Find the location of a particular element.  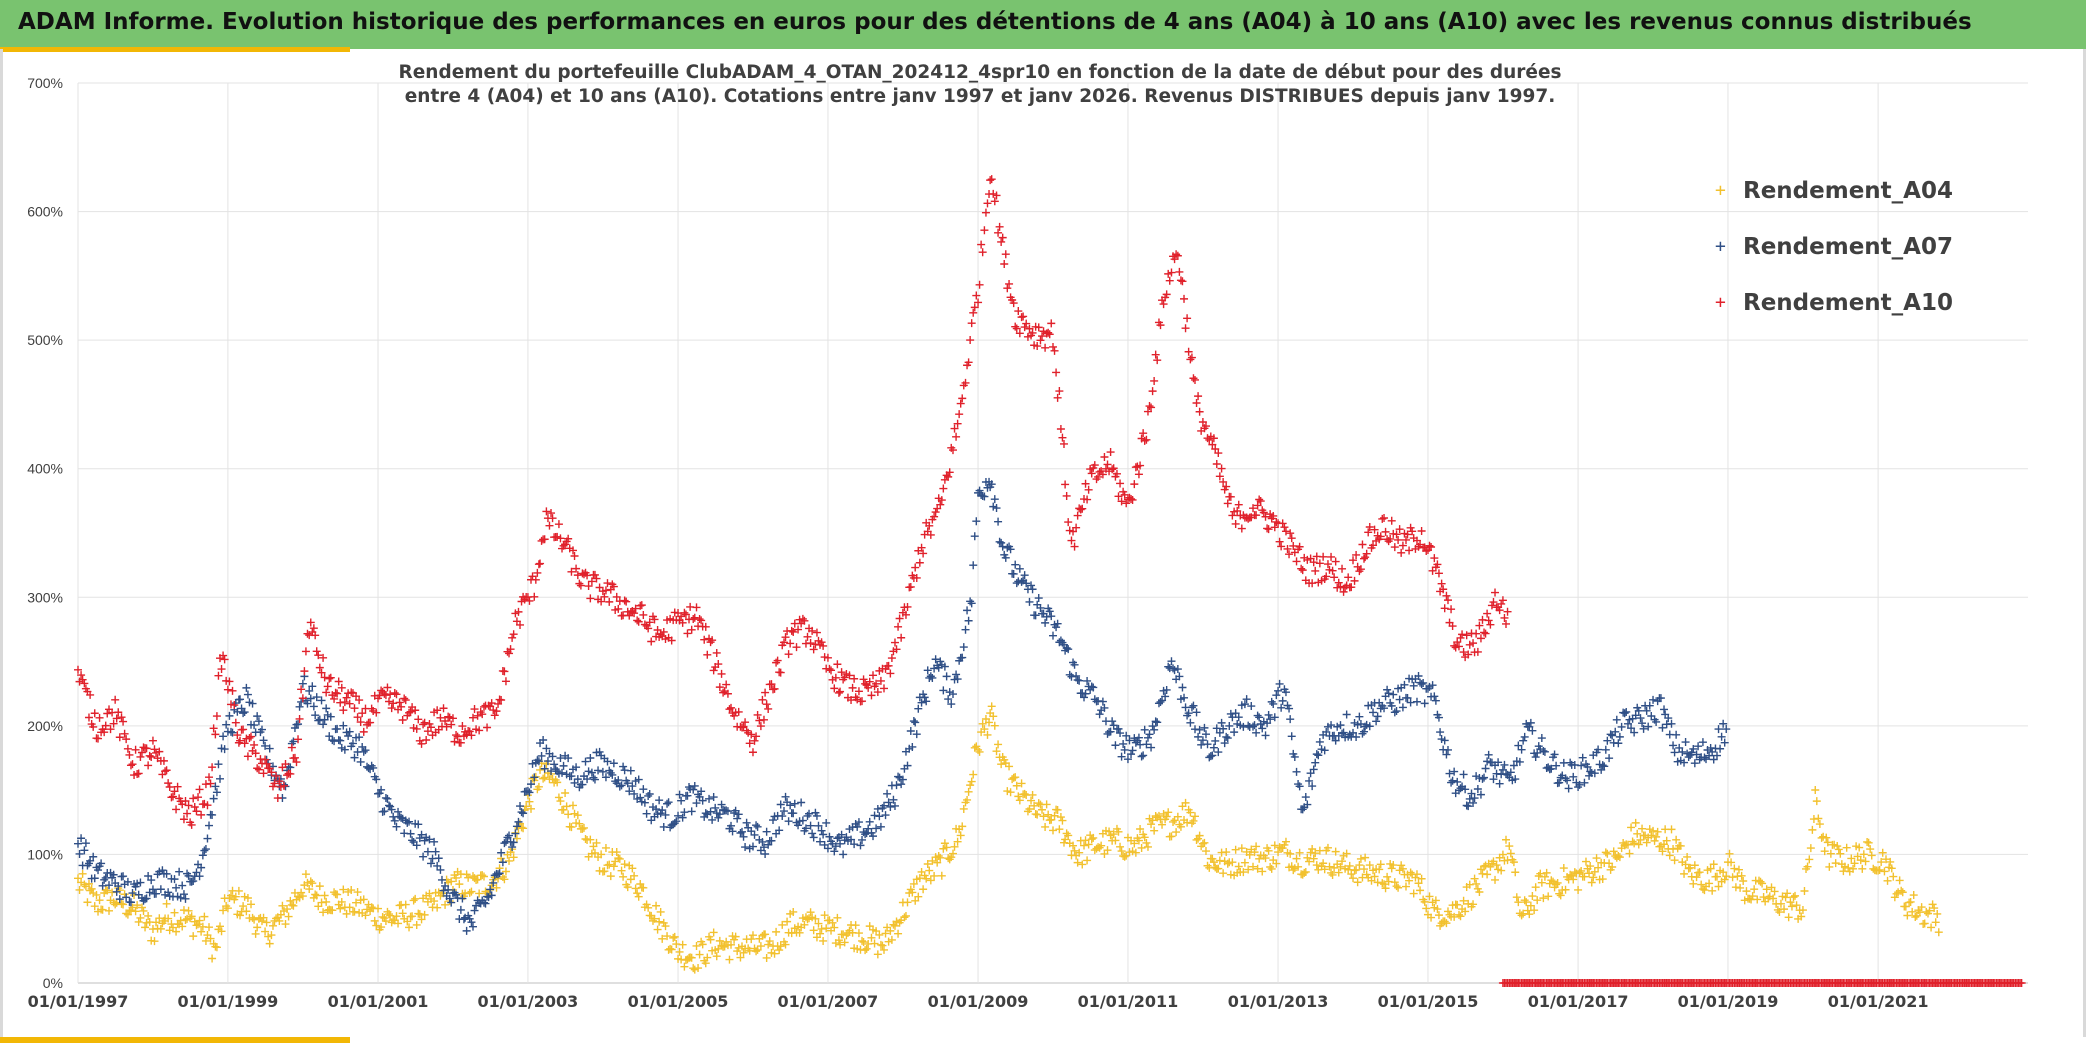

legend-marker-a10: + is located at coordinates (1720, 302).